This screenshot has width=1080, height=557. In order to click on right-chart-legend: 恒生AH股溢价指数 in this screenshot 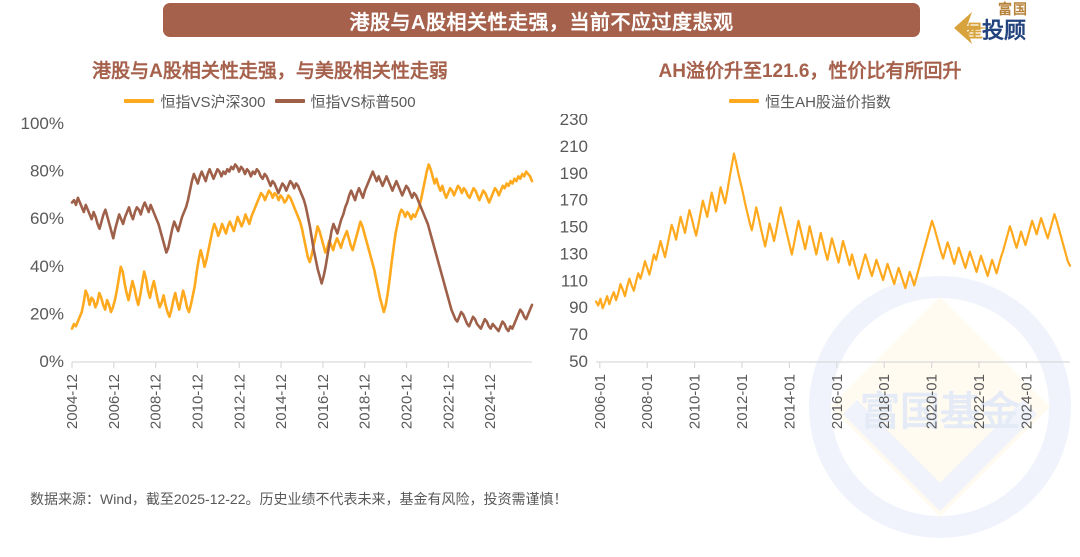, I will do `click(810, 101)`.